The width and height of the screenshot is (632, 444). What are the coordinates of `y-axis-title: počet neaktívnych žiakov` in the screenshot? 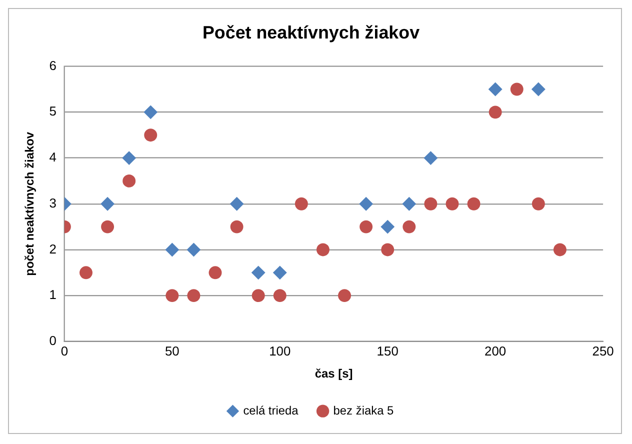 It's located at (29, 204).